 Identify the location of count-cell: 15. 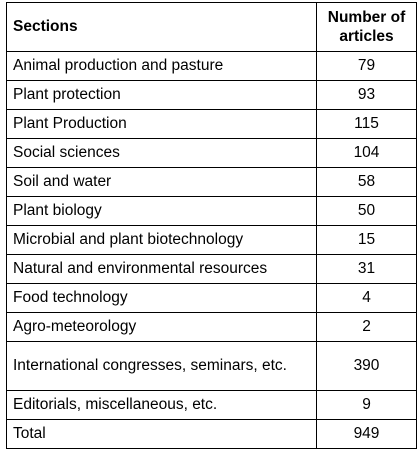
(366, 240).